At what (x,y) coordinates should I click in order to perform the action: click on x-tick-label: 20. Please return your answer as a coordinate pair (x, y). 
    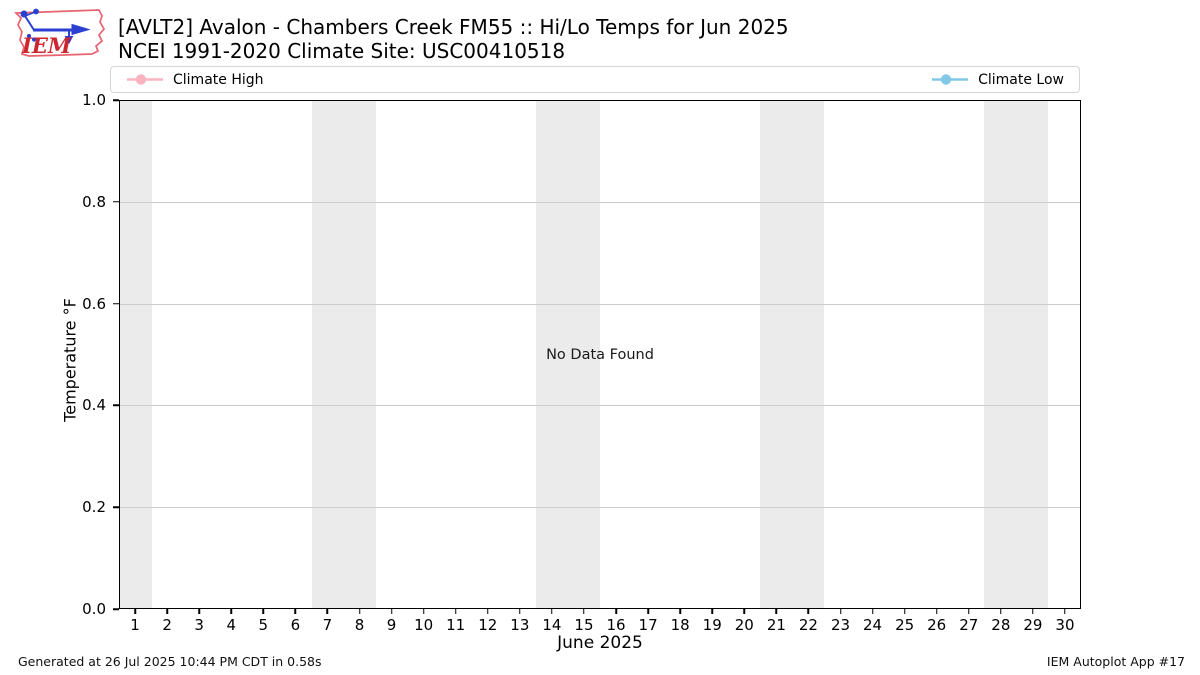
    Looking at the image, I should click on (744, 625).